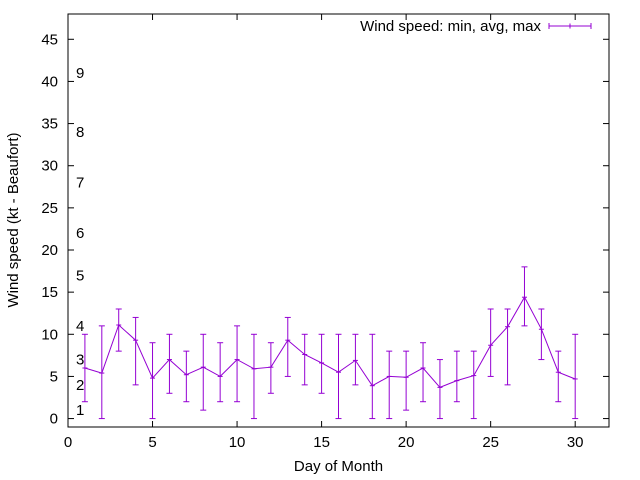 The width and height of the screenshot is (640, 480). What do you see at coordinates (338, 466) in the screenshot?
I see `x-axis-title: Day of Month` at bounding box center [338, 466].